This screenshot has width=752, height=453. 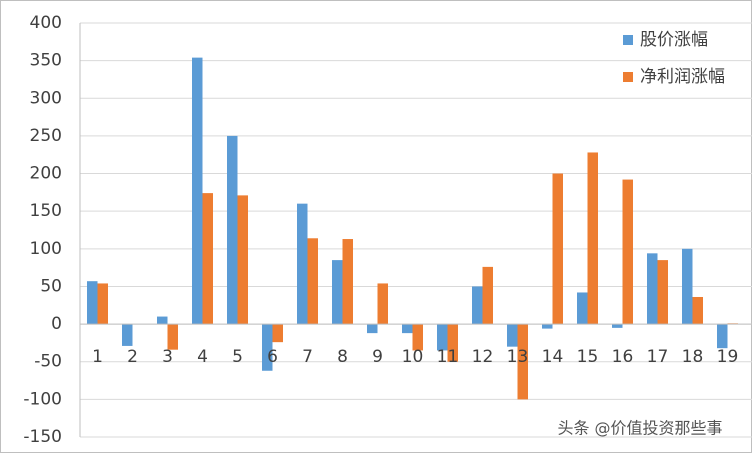 I want to click on x-tick-label: 15, so click(x=588, y=357).